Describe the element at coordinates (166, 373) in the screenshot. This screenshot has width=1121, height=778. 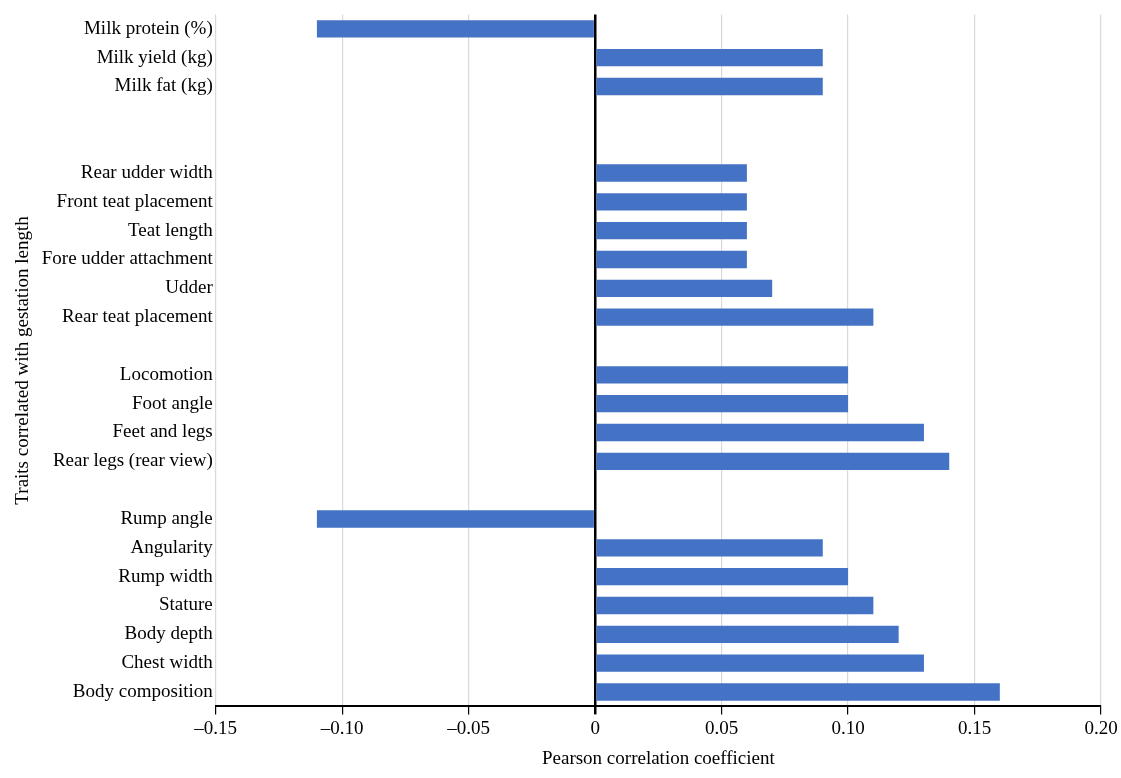
I see `y-tick-label: Locomotion` at that location.